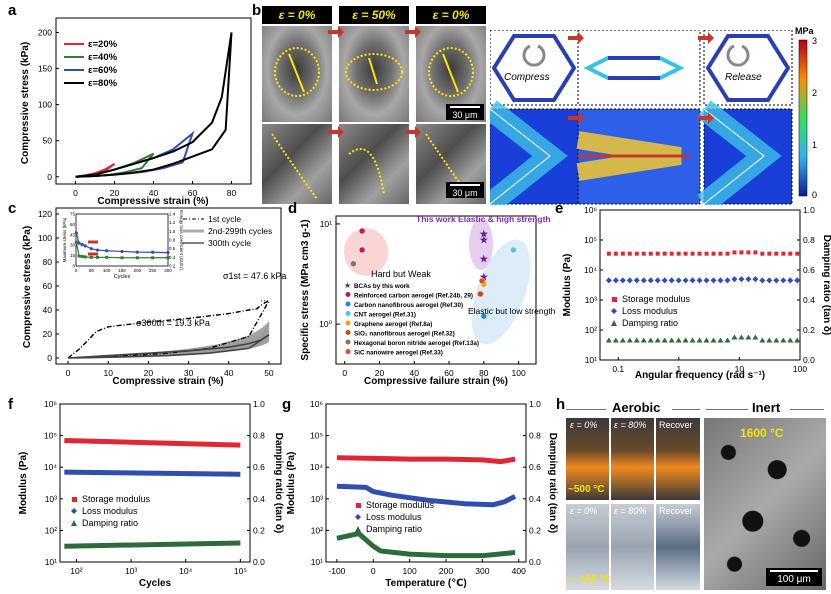 This screenshot has width=831, height=594. I want to click on point-CNT aerogel (Ref.31), so click(513, 250).